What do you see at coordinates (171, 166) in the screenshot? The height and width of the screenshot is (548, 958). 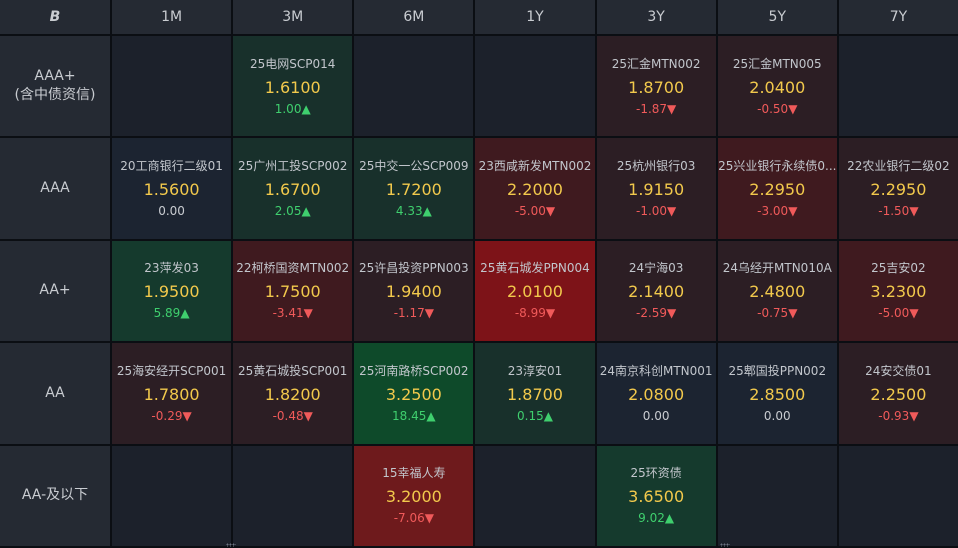 I see `bond-name: 20工商银行二级01` at bounding box center [171, 166].